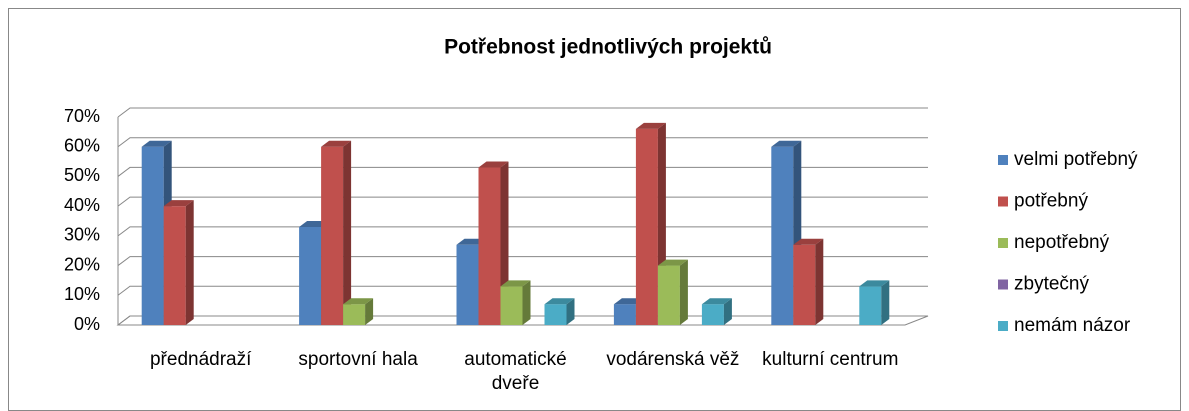 The image size is (1189, 411). Describe the element at coordinates (608, 47) in the screenshot. I see `chart-title: Potřebnost jednotlivých projektů` at that location.